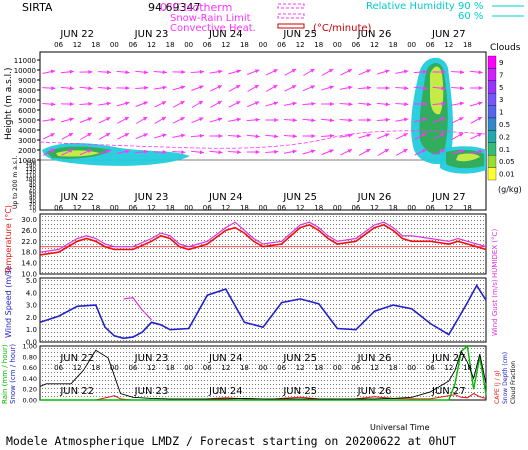 The image size is (528, 450). Describe the element at coordinates (374, 391) in the screenshot. I see `day-label: JUN 26` at that location.